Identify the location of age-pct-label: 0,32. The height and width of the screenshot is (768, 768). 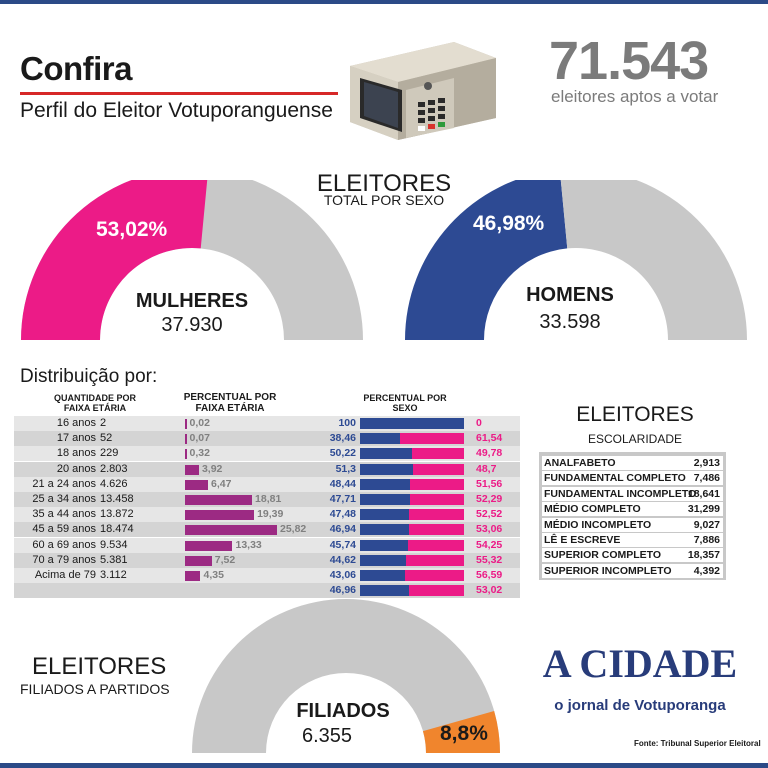
(199, 453).